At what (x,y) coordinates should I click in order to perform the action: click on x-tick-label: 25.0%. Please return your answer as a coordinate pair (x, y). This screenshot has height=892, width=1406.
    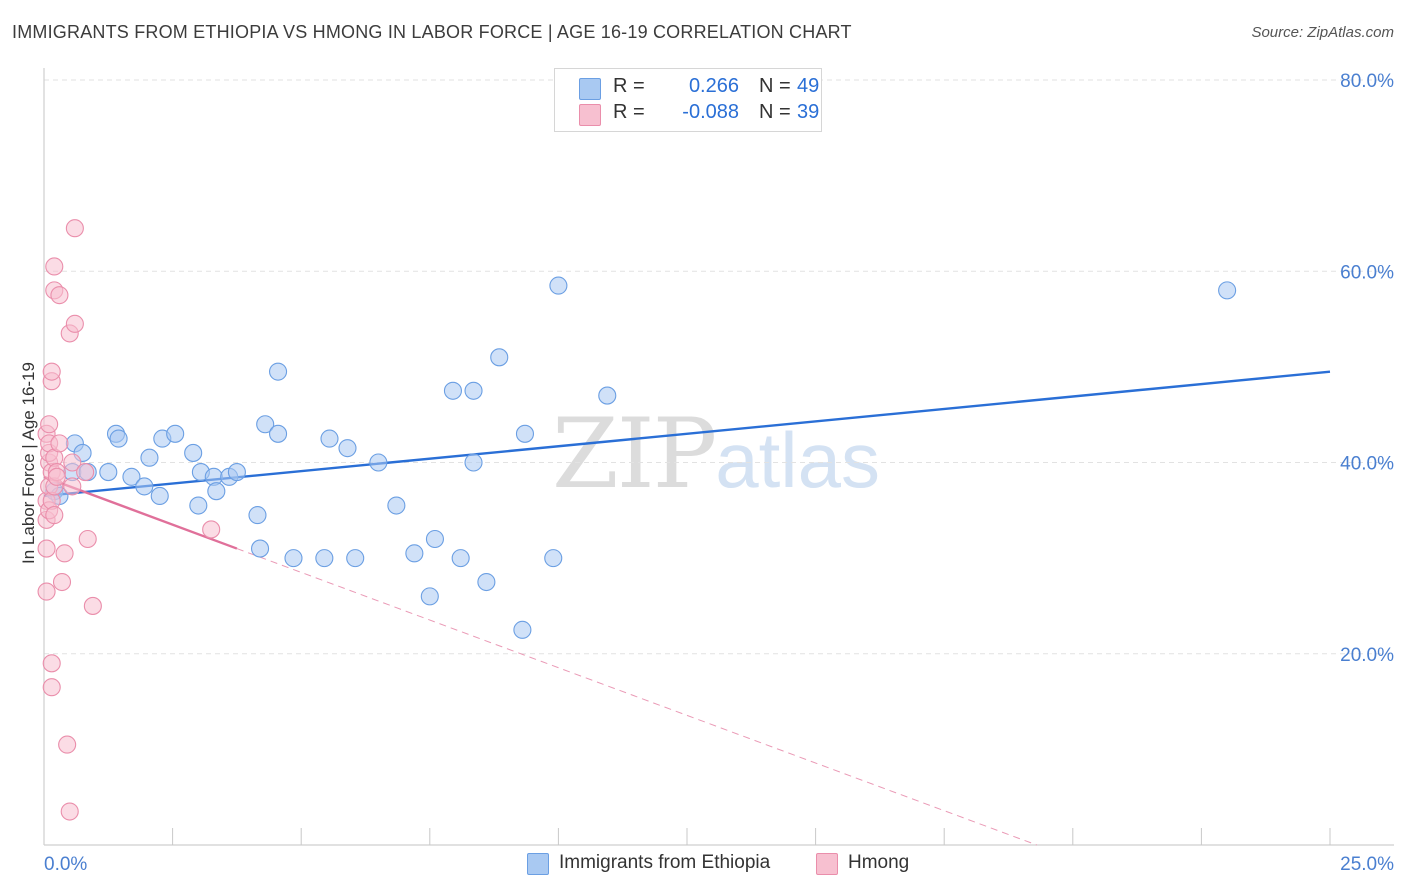
    Looking at the image, I should click on (1367, 864).